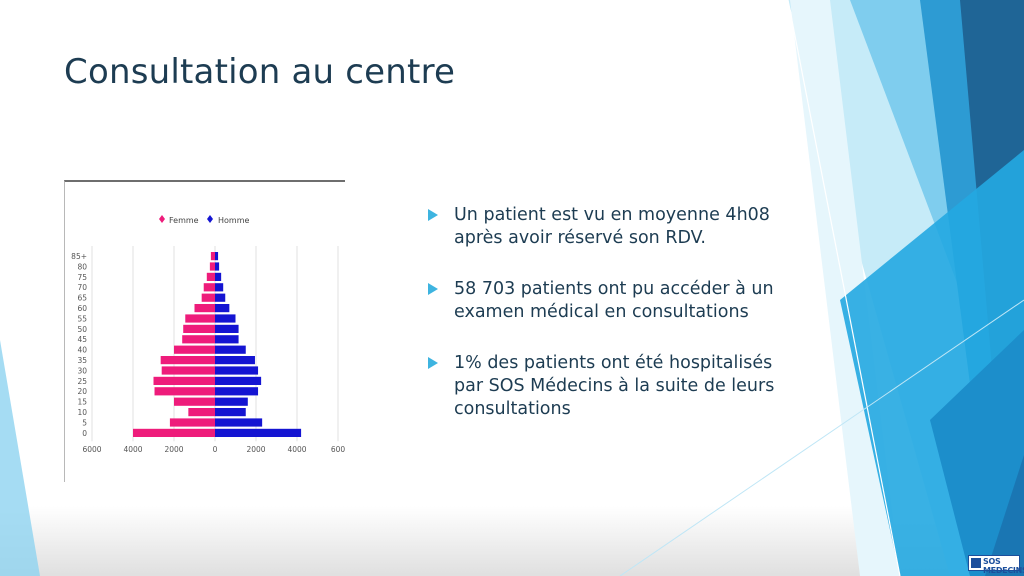 The width and height of the screenshot is (1024, 576). I want to click on y-tick-label: 45, so click(82, 339).